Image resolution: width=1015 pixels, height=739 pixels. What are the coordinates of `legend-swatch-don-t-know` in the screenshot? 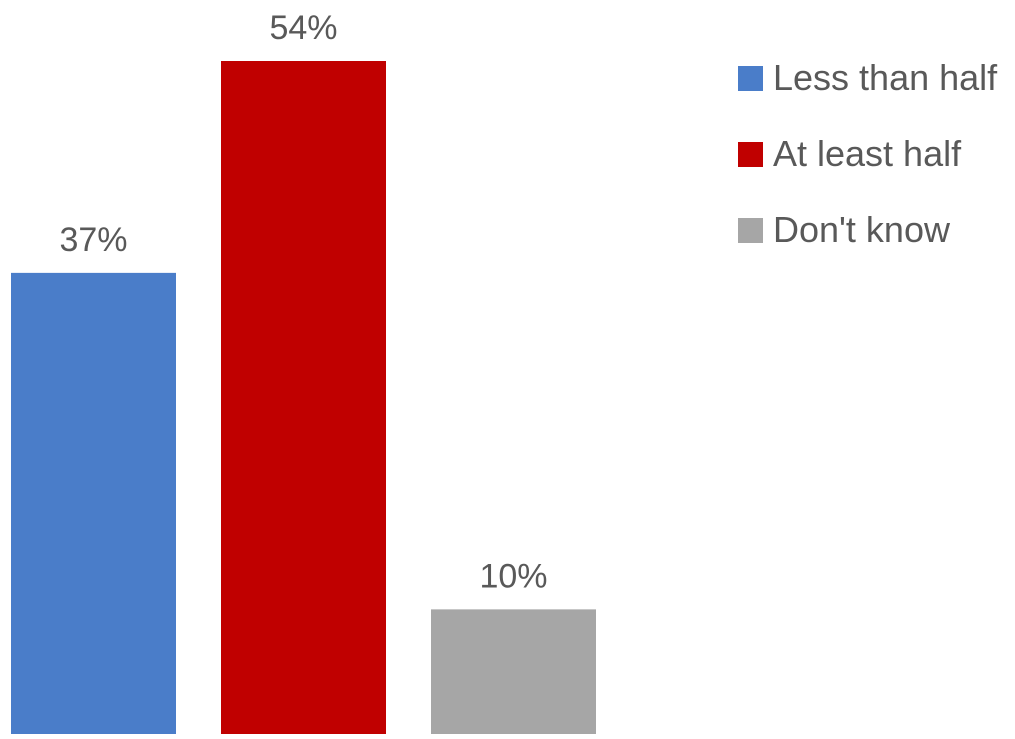 It's located at (750, 230).